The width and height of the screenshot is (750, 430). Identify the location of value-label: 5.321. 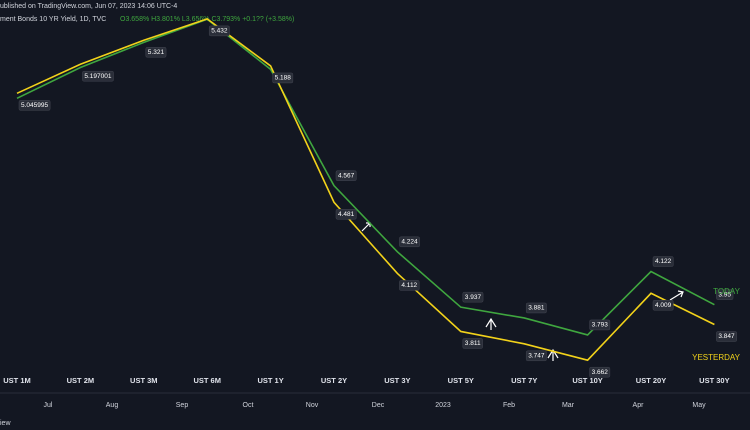
(156, 52).